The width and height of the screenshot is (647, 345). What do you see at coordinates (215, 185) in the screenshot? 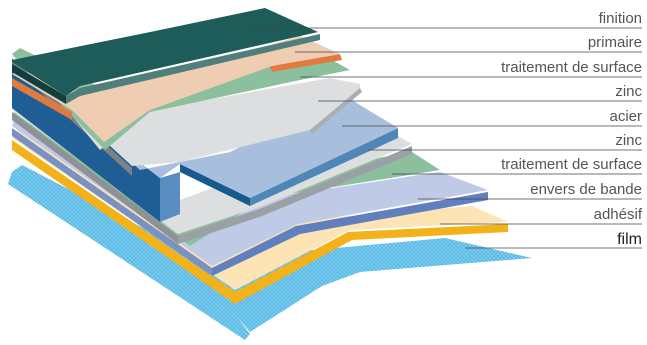
I see `layer-acier-step` at bounding box center [215, 185].